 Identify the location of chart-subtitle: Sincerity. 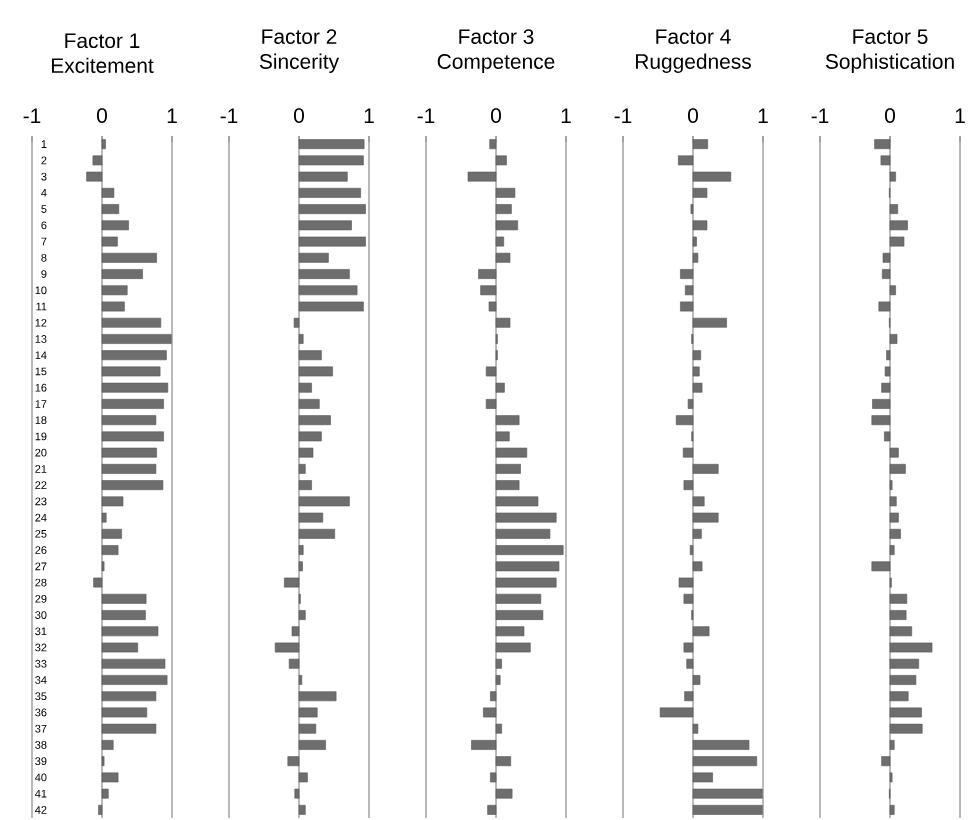
(299, 63).